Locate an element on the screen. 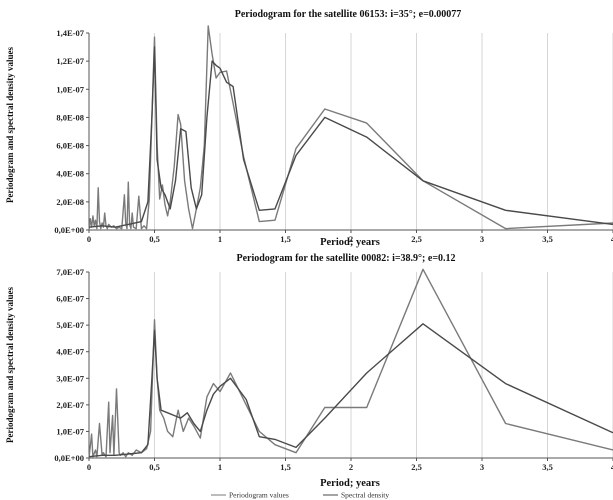 The width and height of the screenshot is (613, 500). legend-item-periodogram: Periodogram values is located at coordinates (250, 495).